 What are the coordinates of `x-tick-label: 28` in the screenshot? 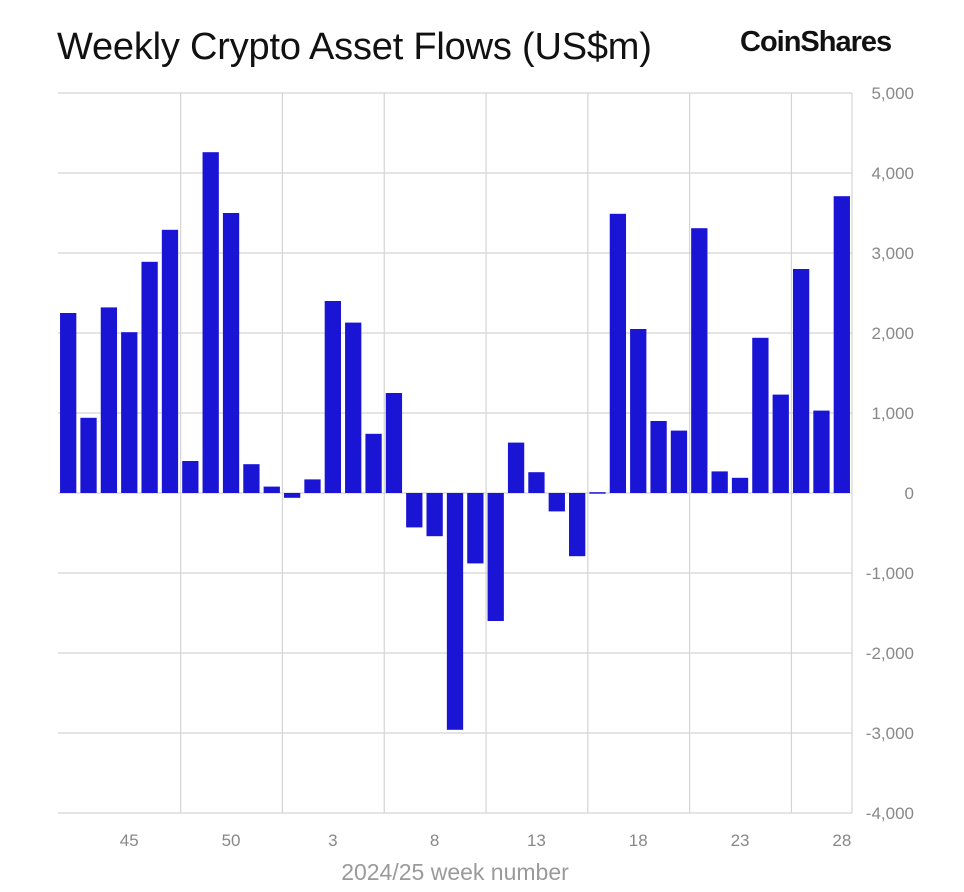 It's located at (841, 840).